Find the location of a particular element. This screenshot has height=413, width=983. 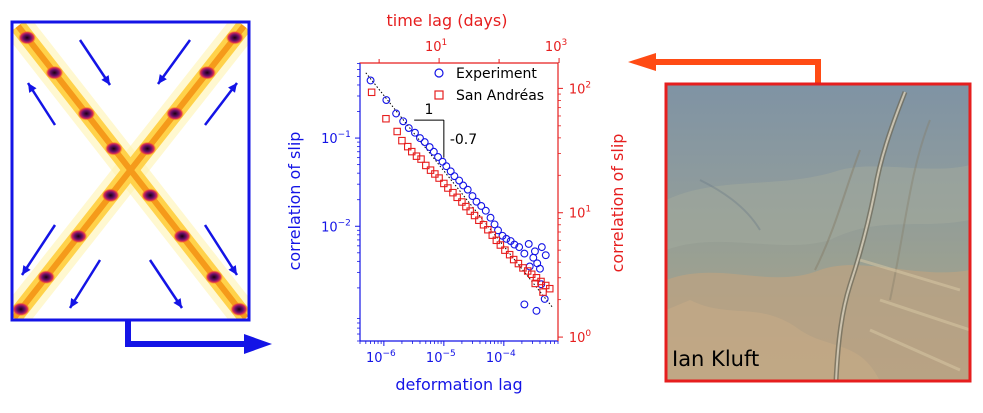

photo-arrow-head is located at coordinates (642, 62).